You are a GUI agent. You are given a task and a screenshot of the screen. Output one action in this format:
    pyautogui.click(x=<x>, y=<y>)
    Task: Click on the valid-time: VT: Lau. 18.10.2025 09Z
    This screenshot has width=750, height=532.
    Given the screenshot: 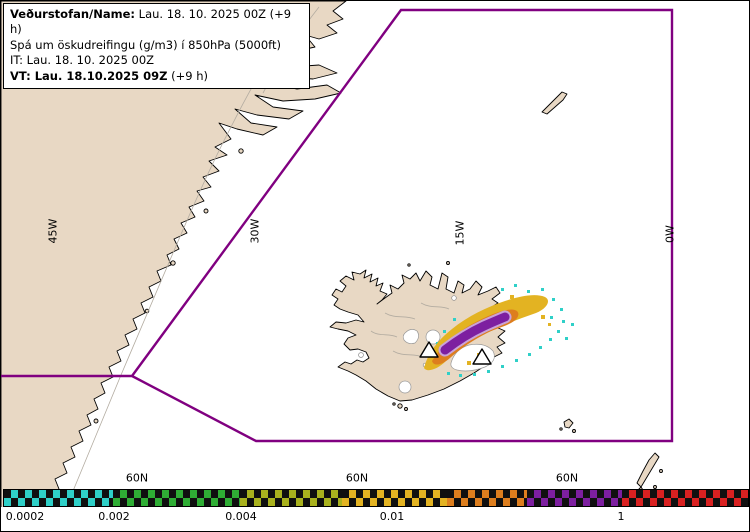 What is the action you would take?
    pyautogui.click(x=89, y=75)
    